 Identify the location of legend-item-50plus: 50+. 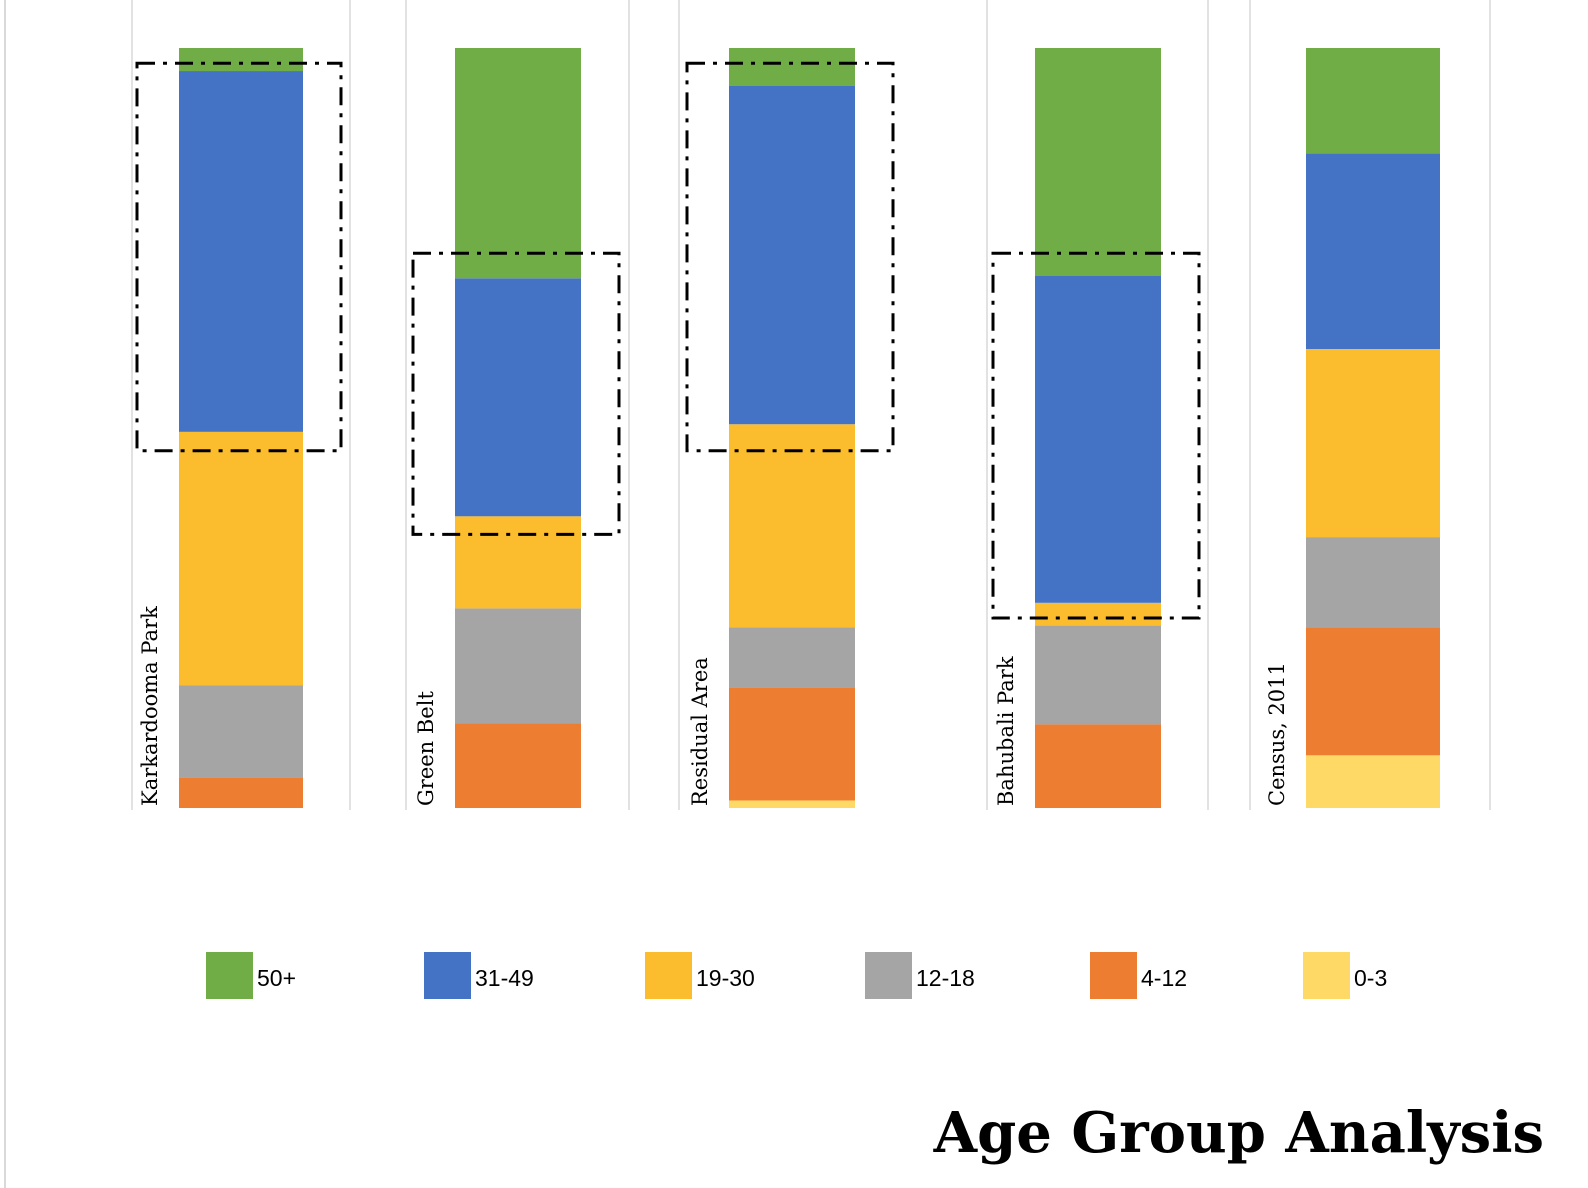
(251, 975).